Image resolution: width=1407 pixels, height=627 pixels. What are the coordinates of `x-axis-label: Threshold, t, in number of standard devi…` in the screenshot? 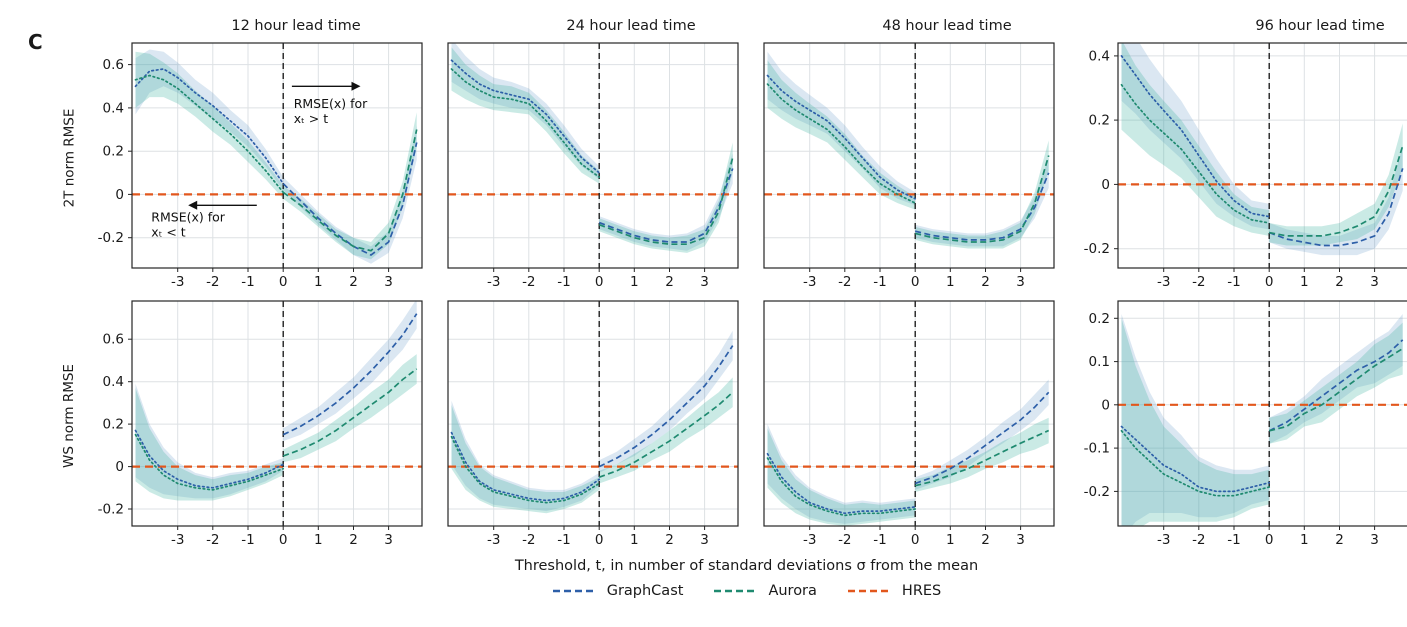 It's located at (746, 566).